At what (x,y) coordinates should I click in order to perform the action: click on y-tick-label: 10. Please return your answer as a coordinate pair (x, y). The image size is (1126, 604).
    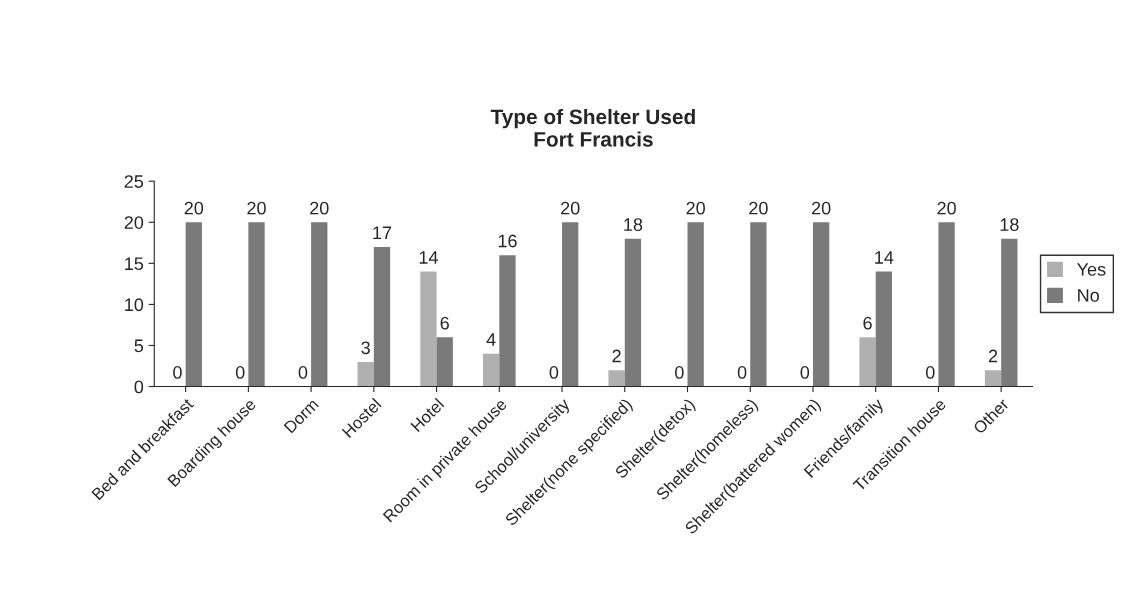
    Looking at the image, I should click on (134, 305).